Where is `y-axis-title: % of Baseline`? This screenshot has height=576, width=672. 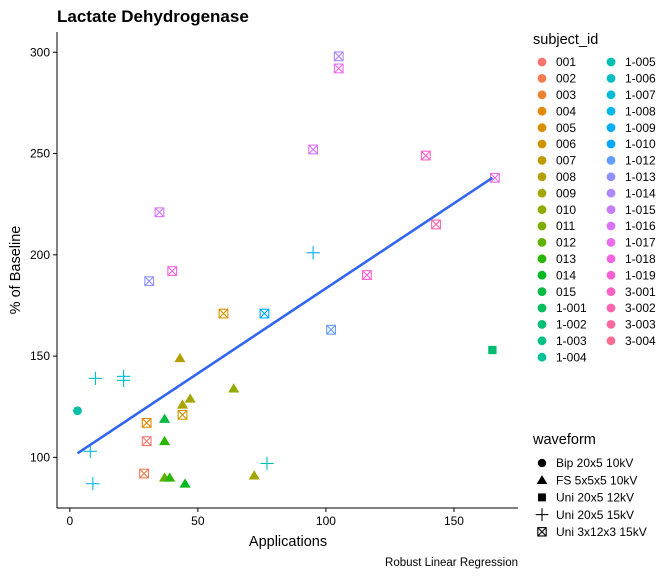 y-axis-title: % of Baseline is located at coordinates (16, 270).